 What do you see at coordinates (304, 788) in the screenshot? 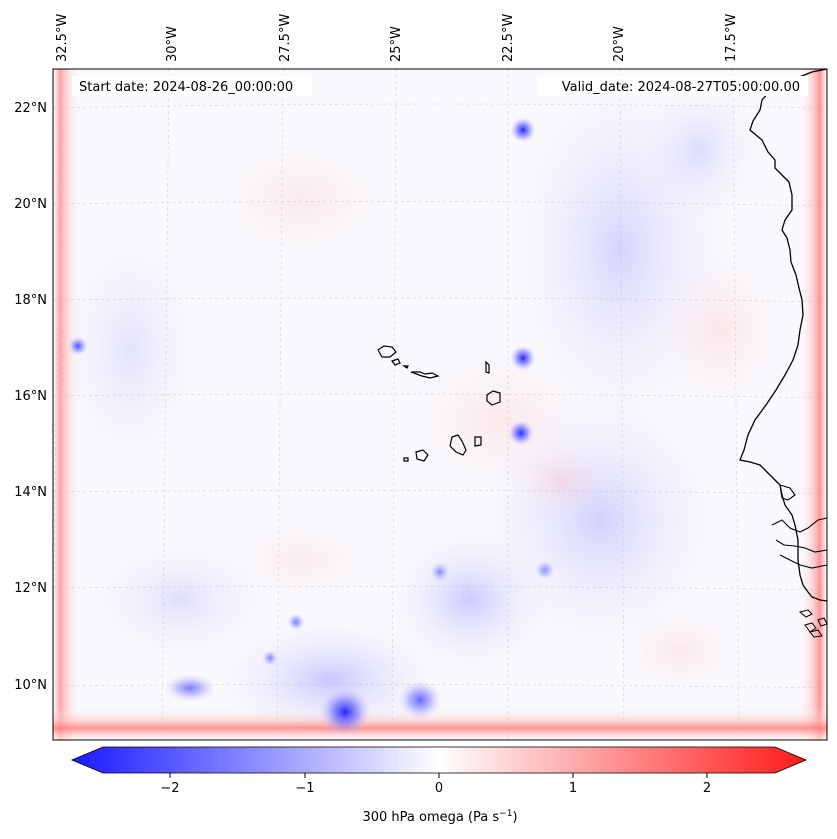
I see `colorbar-tick-neg1: −1` at bounding box center [304, 788].